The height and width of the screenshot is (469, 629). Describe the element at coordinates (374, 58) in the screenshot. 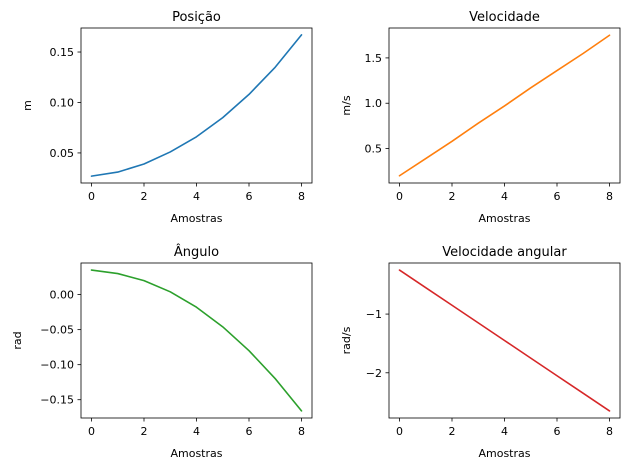

I see `y-tick-label: 1.5` at that location.